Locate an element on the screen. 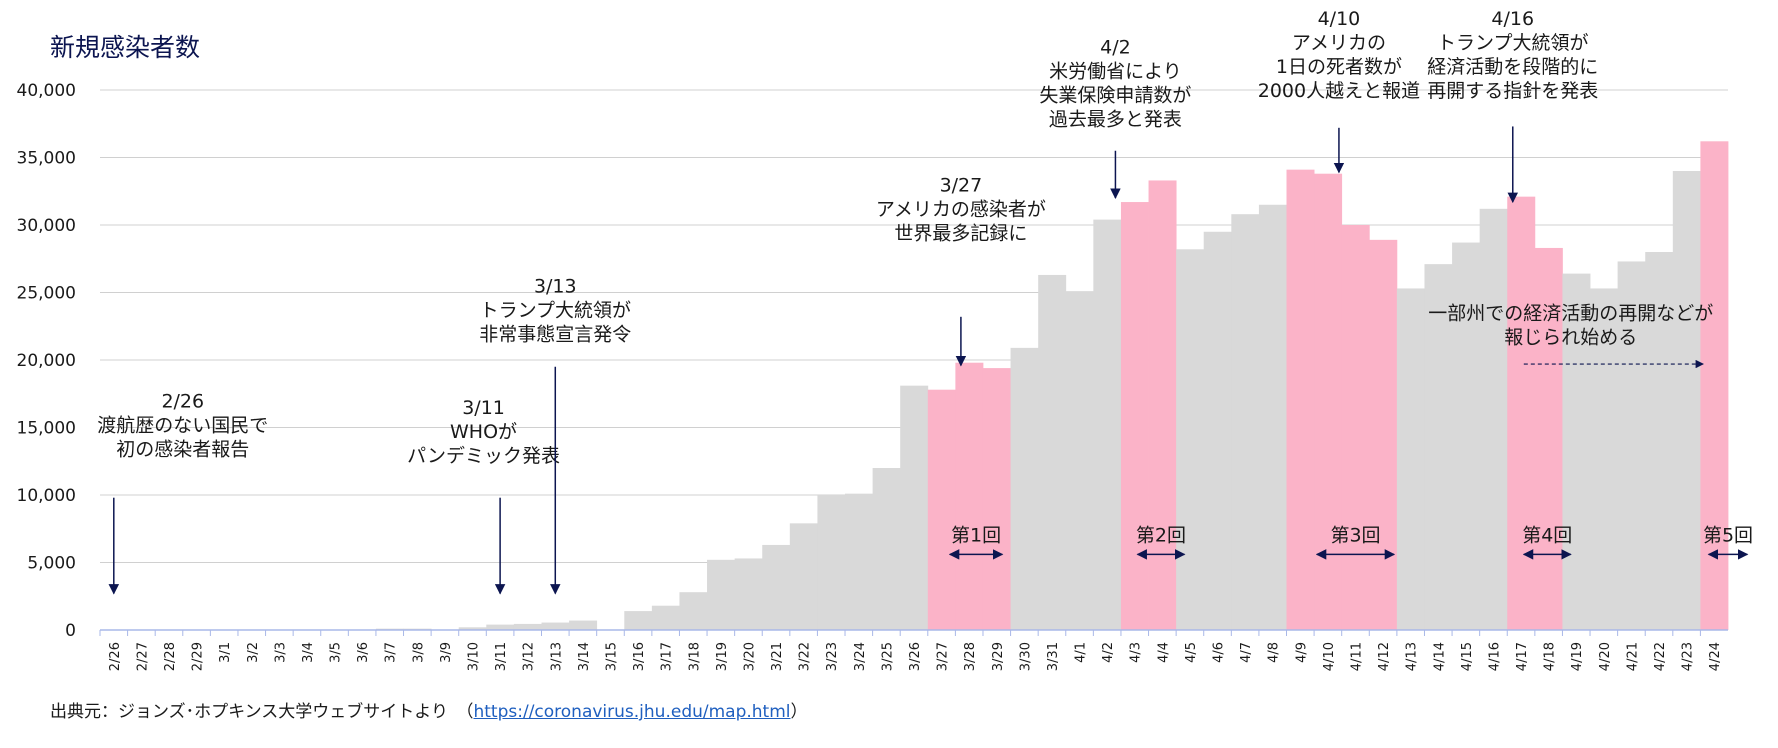  round-label: 第3回 is located at coordinates (1355, 536).